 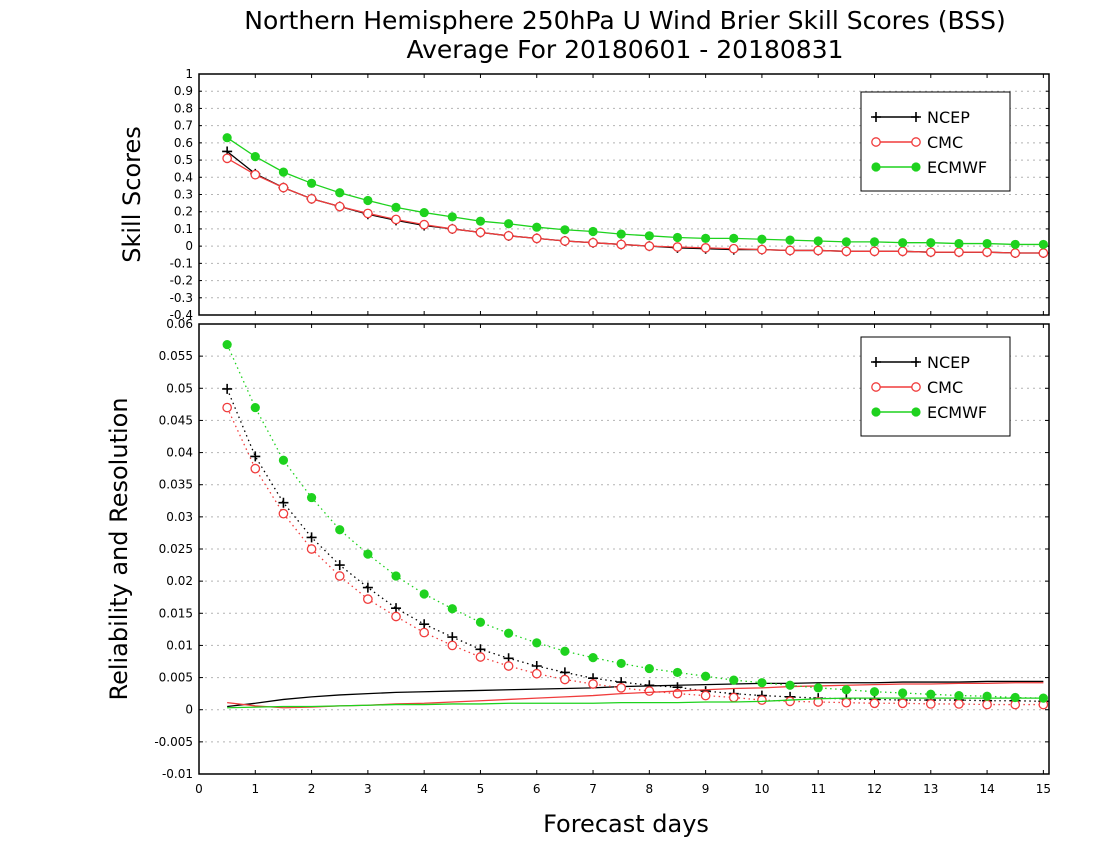 I want to click on series-cmc, so click(x=635, y=205).